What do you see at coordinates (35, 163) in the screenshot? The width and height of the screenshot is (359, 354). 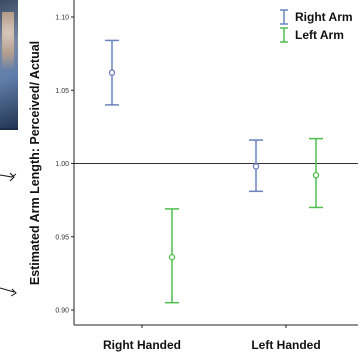 I see `y-axis-title: Estimated Arm Length: Perceived/ Actual` at bounding box center [35, 163].